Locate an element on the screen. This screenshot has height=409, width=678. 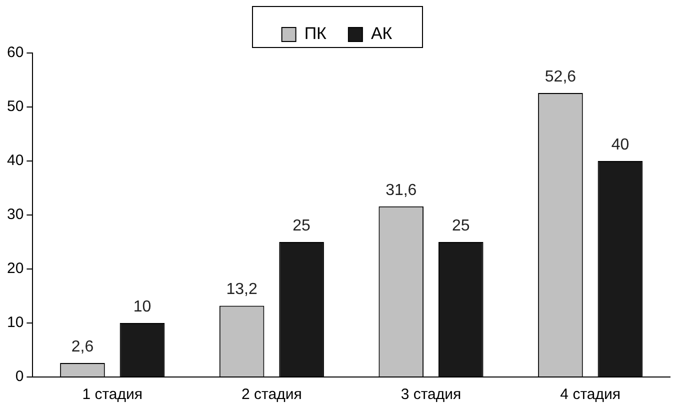
data-label: 52,6 is located at coordinates (560, 77).